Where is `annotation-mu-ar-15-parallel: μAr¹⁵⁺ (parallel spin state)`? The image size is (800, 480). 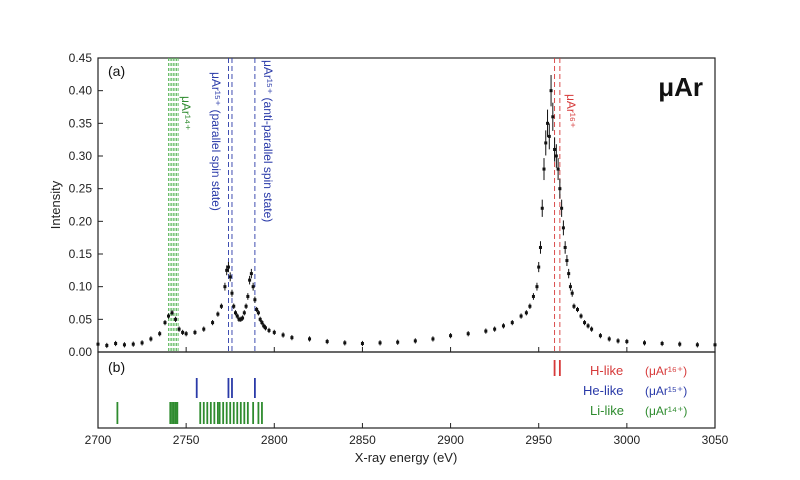
annotation-mu-ar-15-parallel: μAr¹⁵⁺ (parallel spin state) is located at coordinates (216, 141).